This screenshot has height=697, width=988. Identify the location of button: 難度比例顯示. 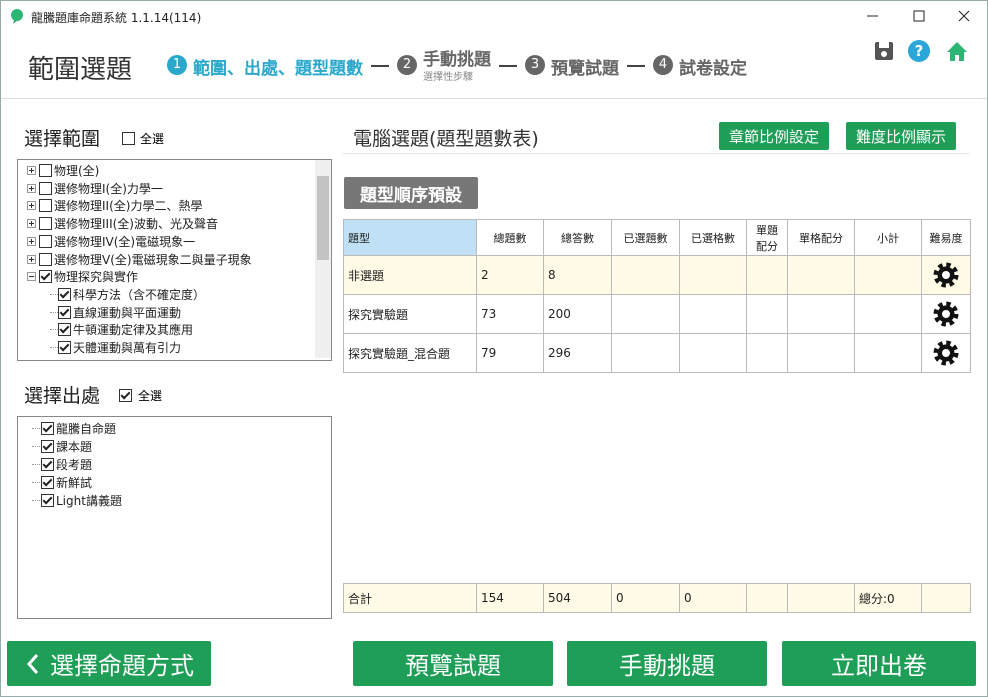
(901, 136).